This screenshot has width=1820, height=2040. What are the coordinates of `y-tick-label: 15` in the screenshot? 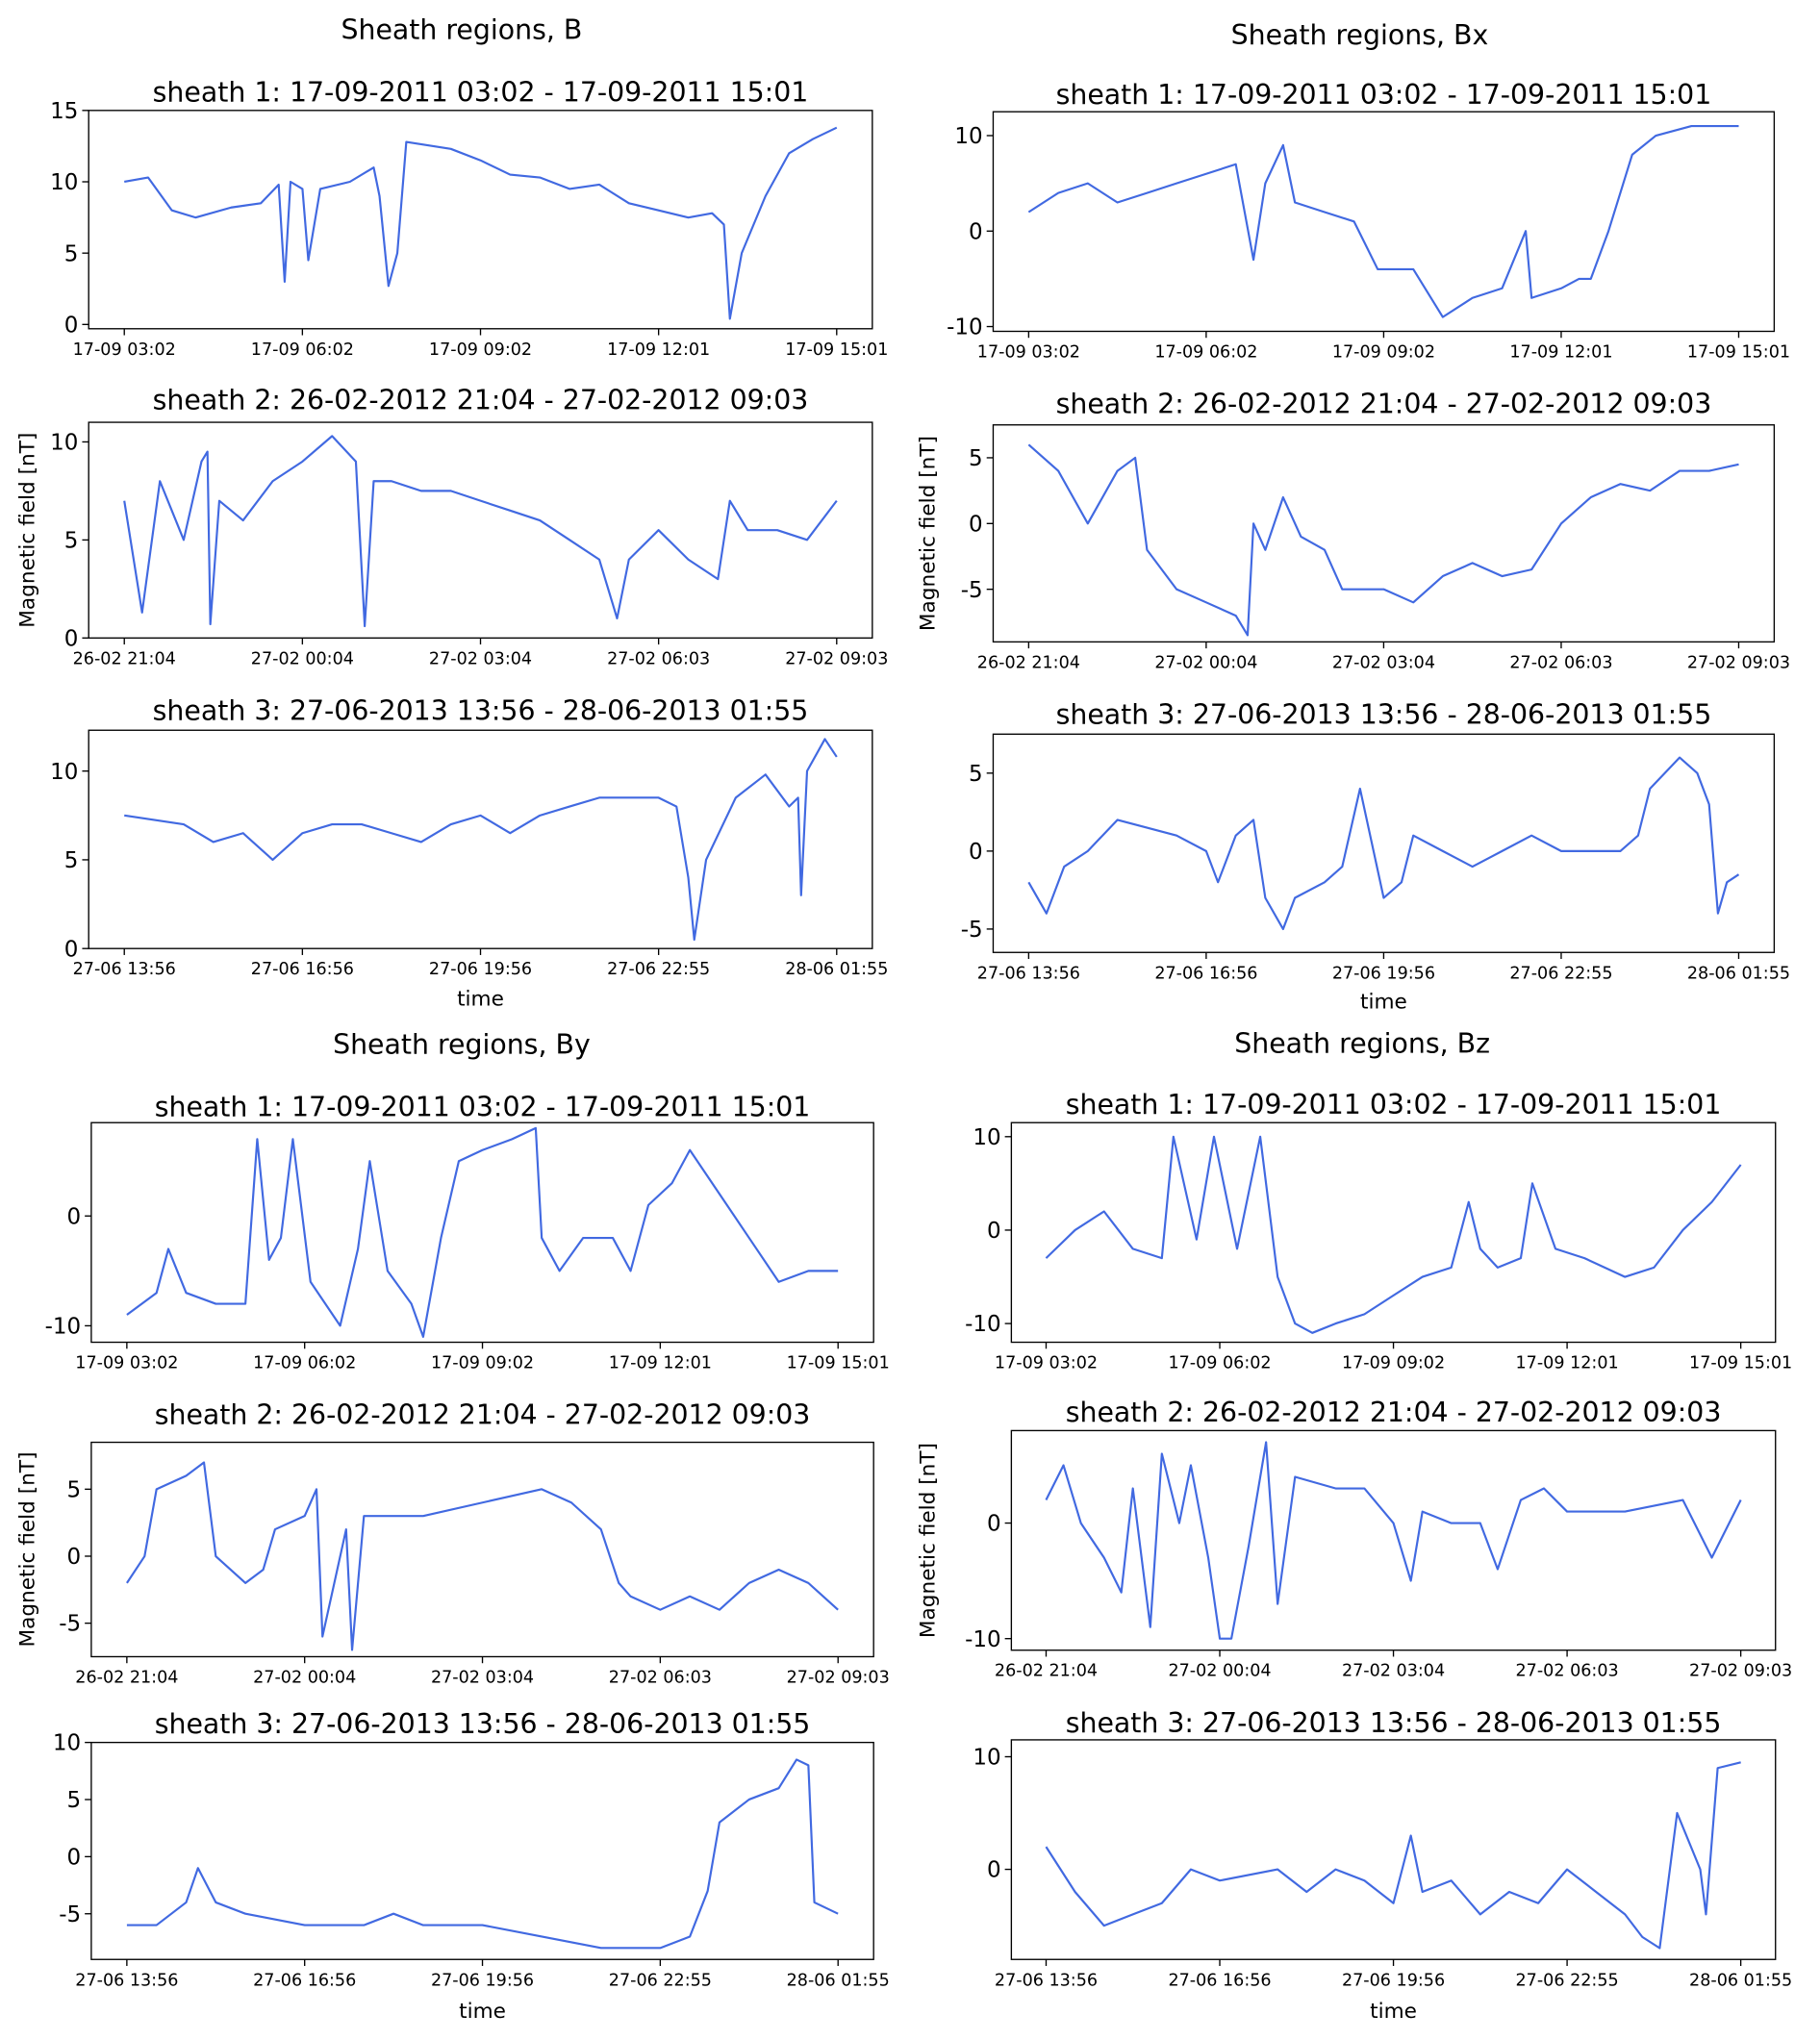 It's located at (64, 112).